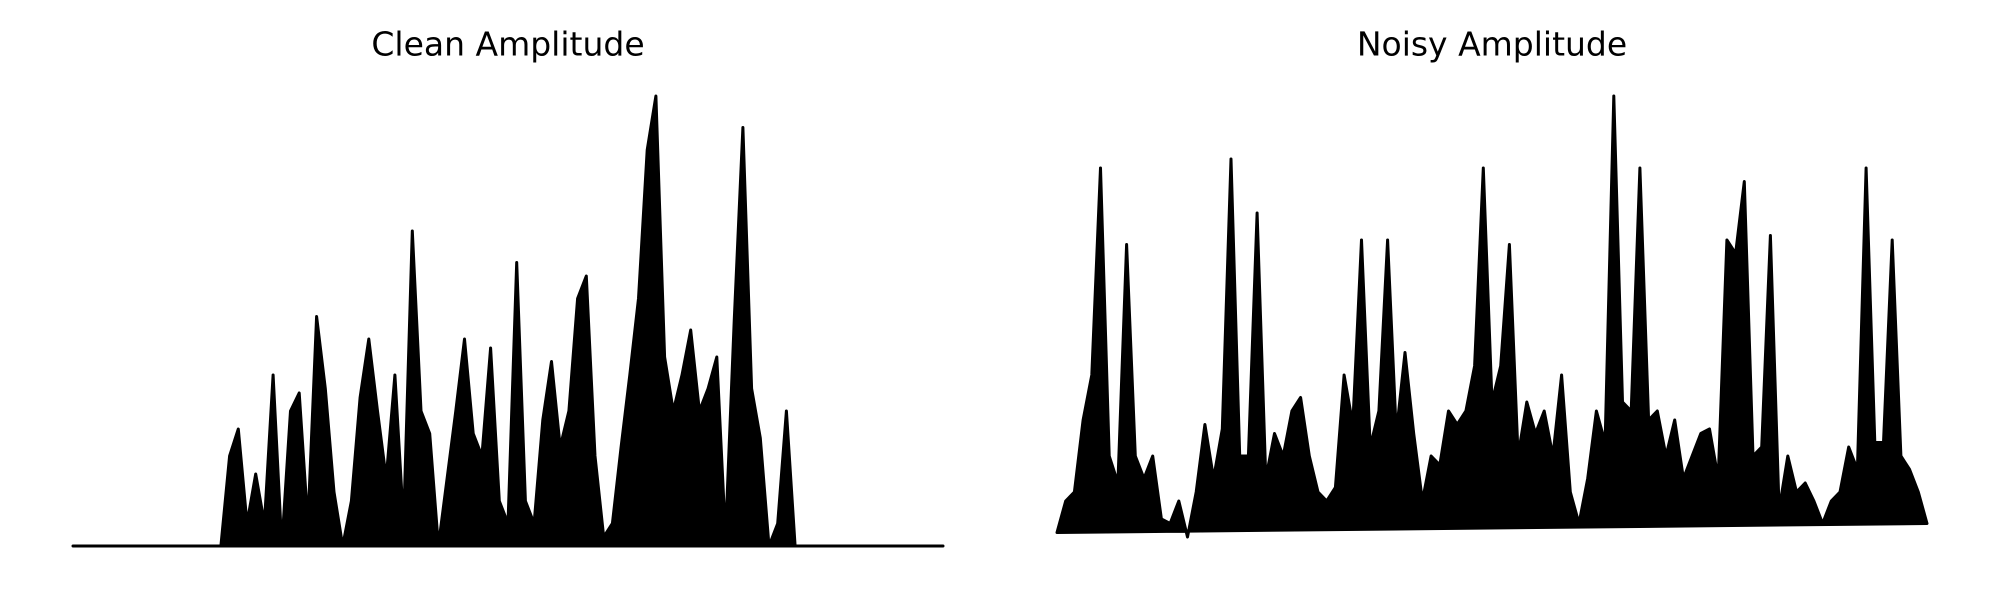  I want to click on chart-title: Clean Amplitude, so click(507, 44).